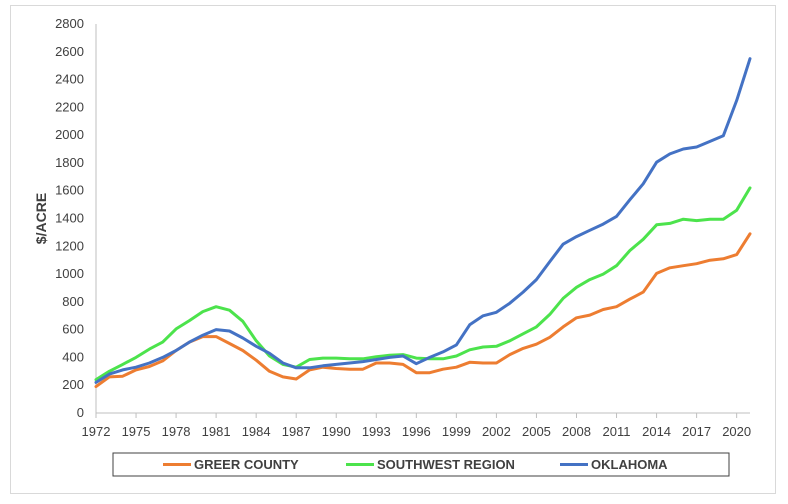 The width and height of the screenshot is (788, 504). I want to click on y-tick-label: 200, so click(73, 384).